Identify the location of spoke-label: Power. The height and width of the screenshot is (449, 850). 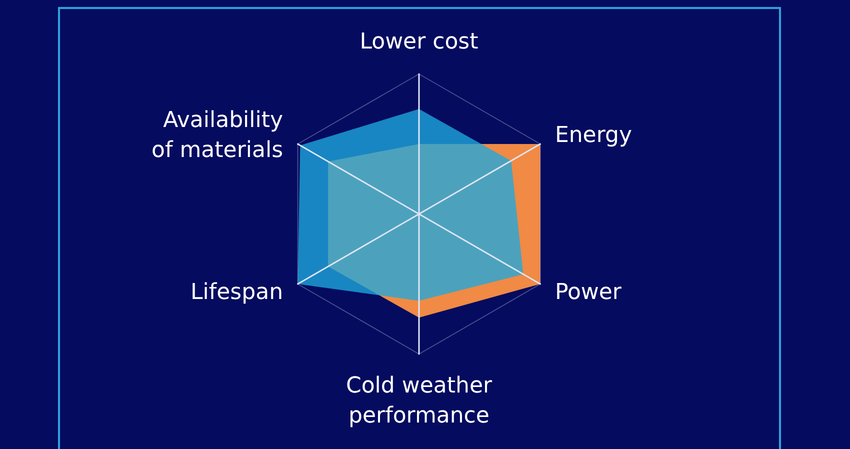
(588, 292).